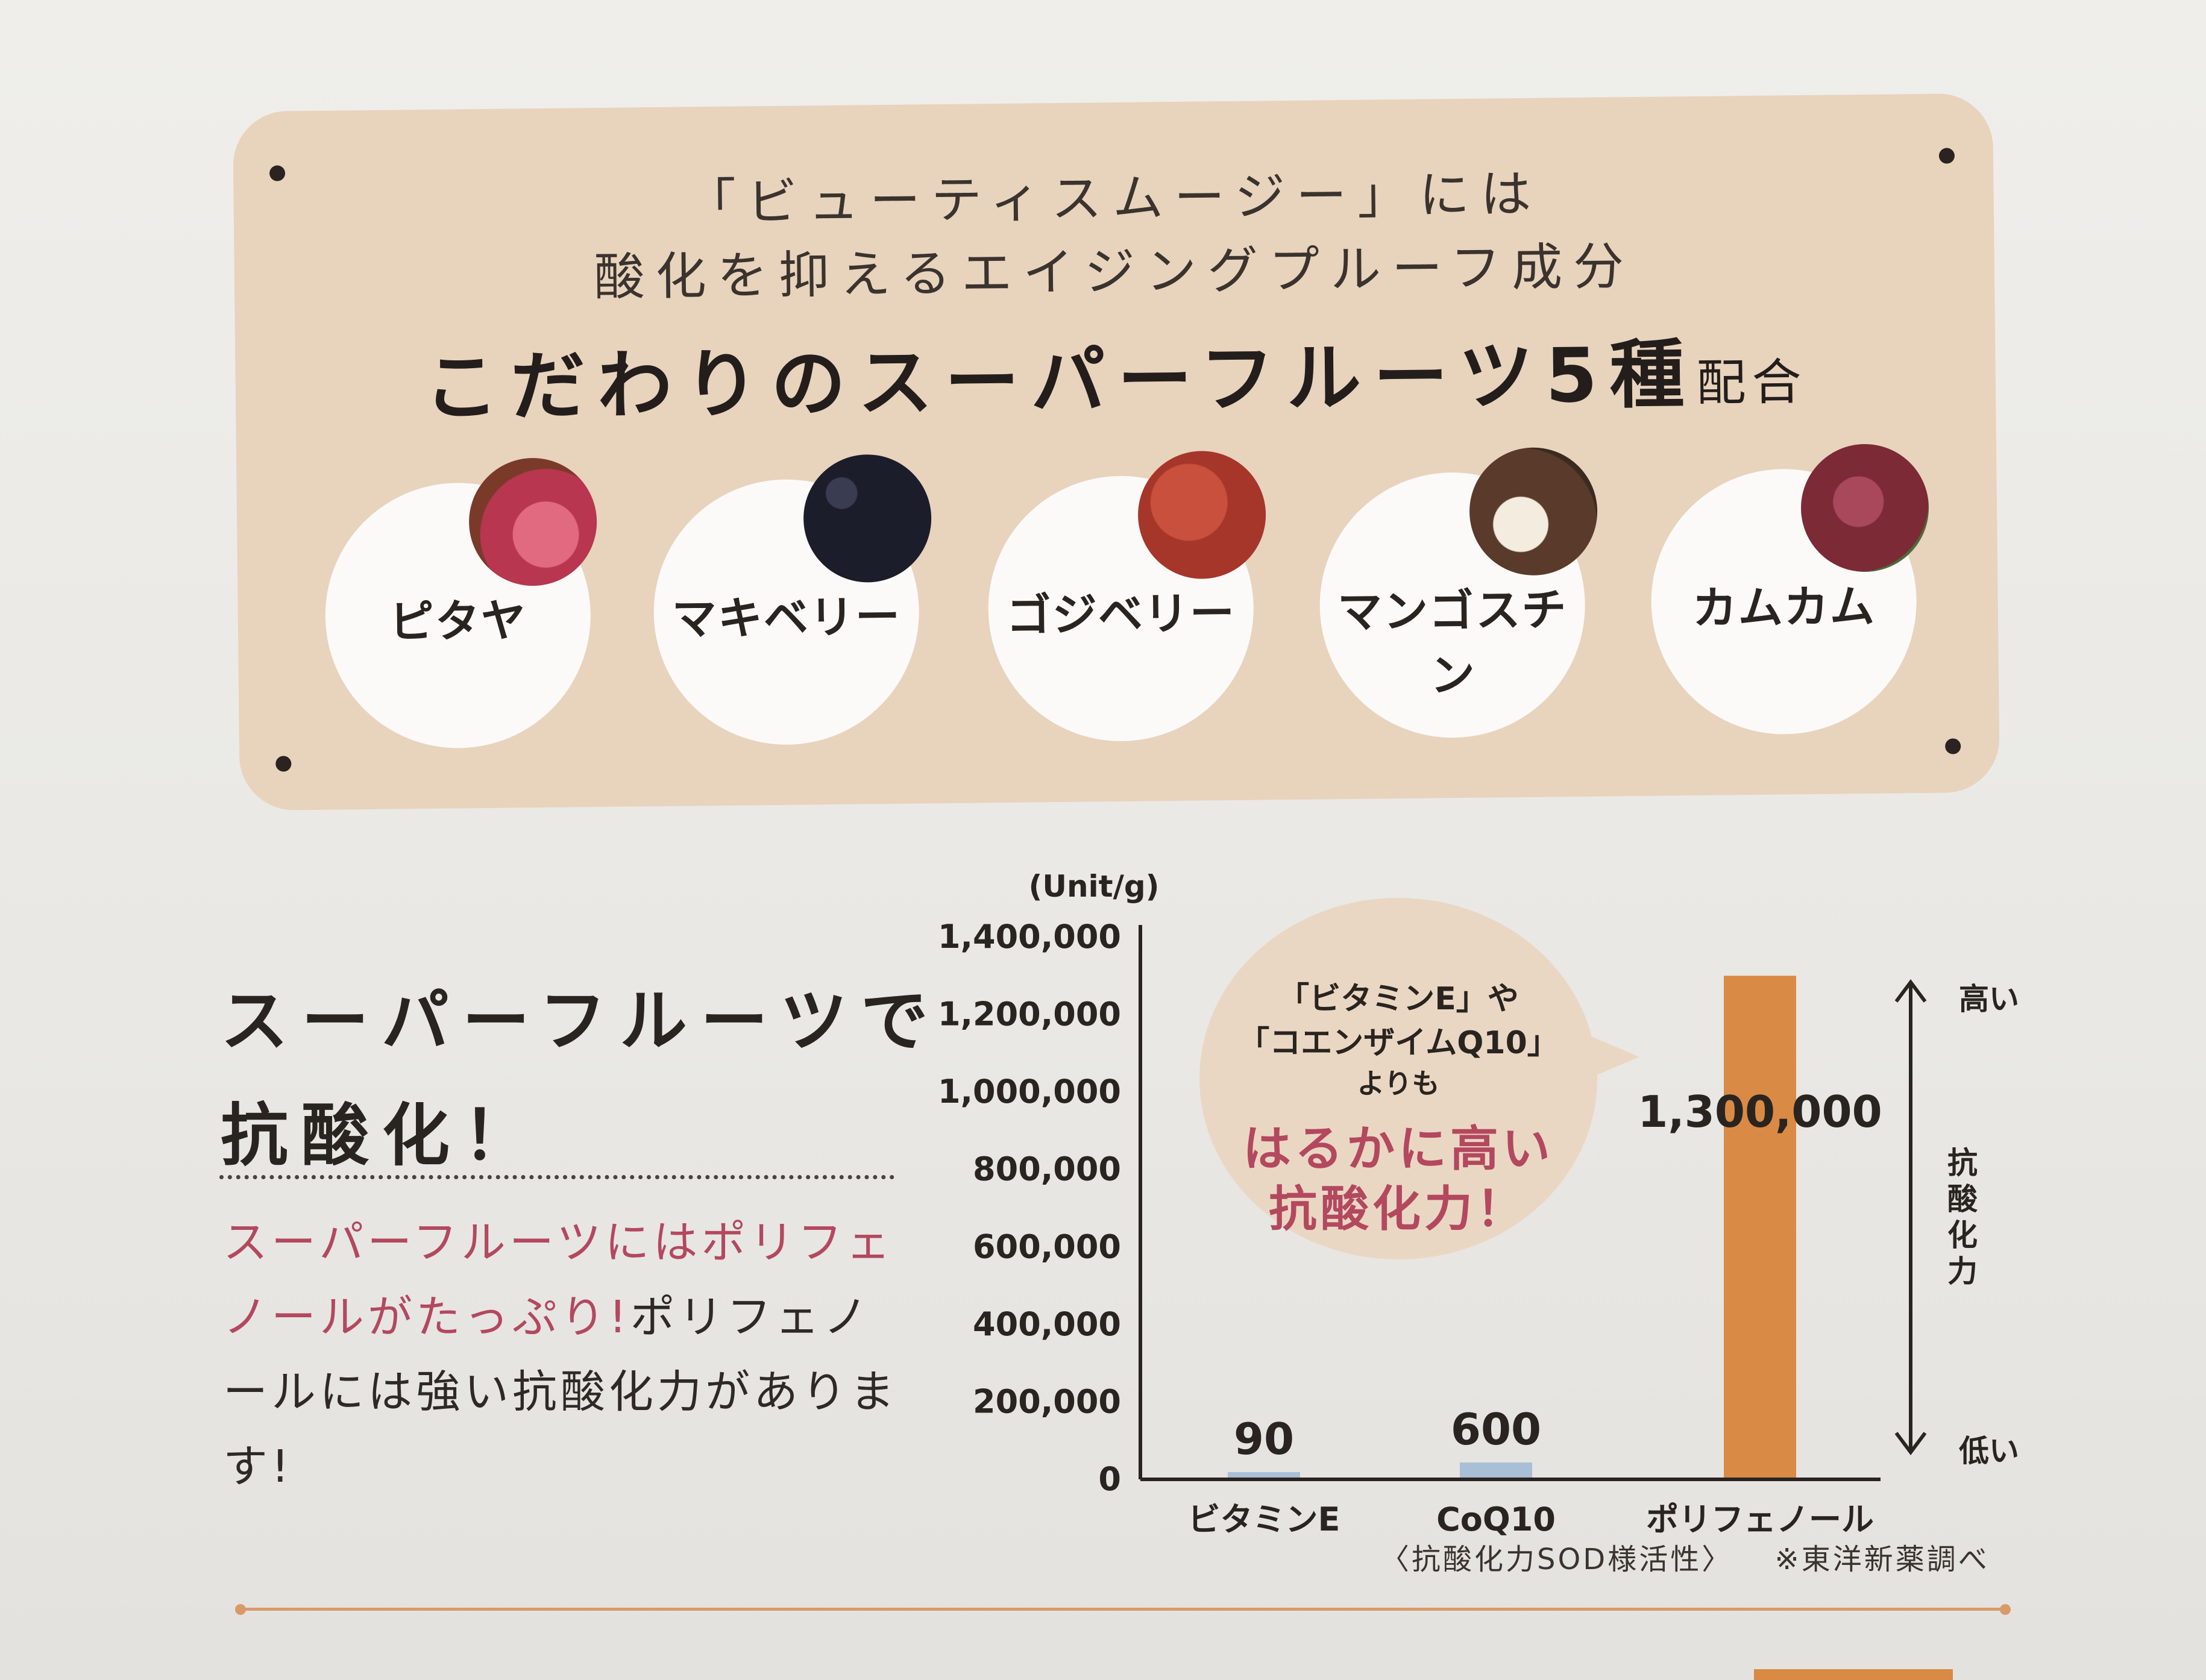 This screenshot has height=1680, width=2206. What do you see at coordinates (1047, 1169) in the screenshot?
I see `y-tick-label: 800,000` at bounding box center [1047, 1169].